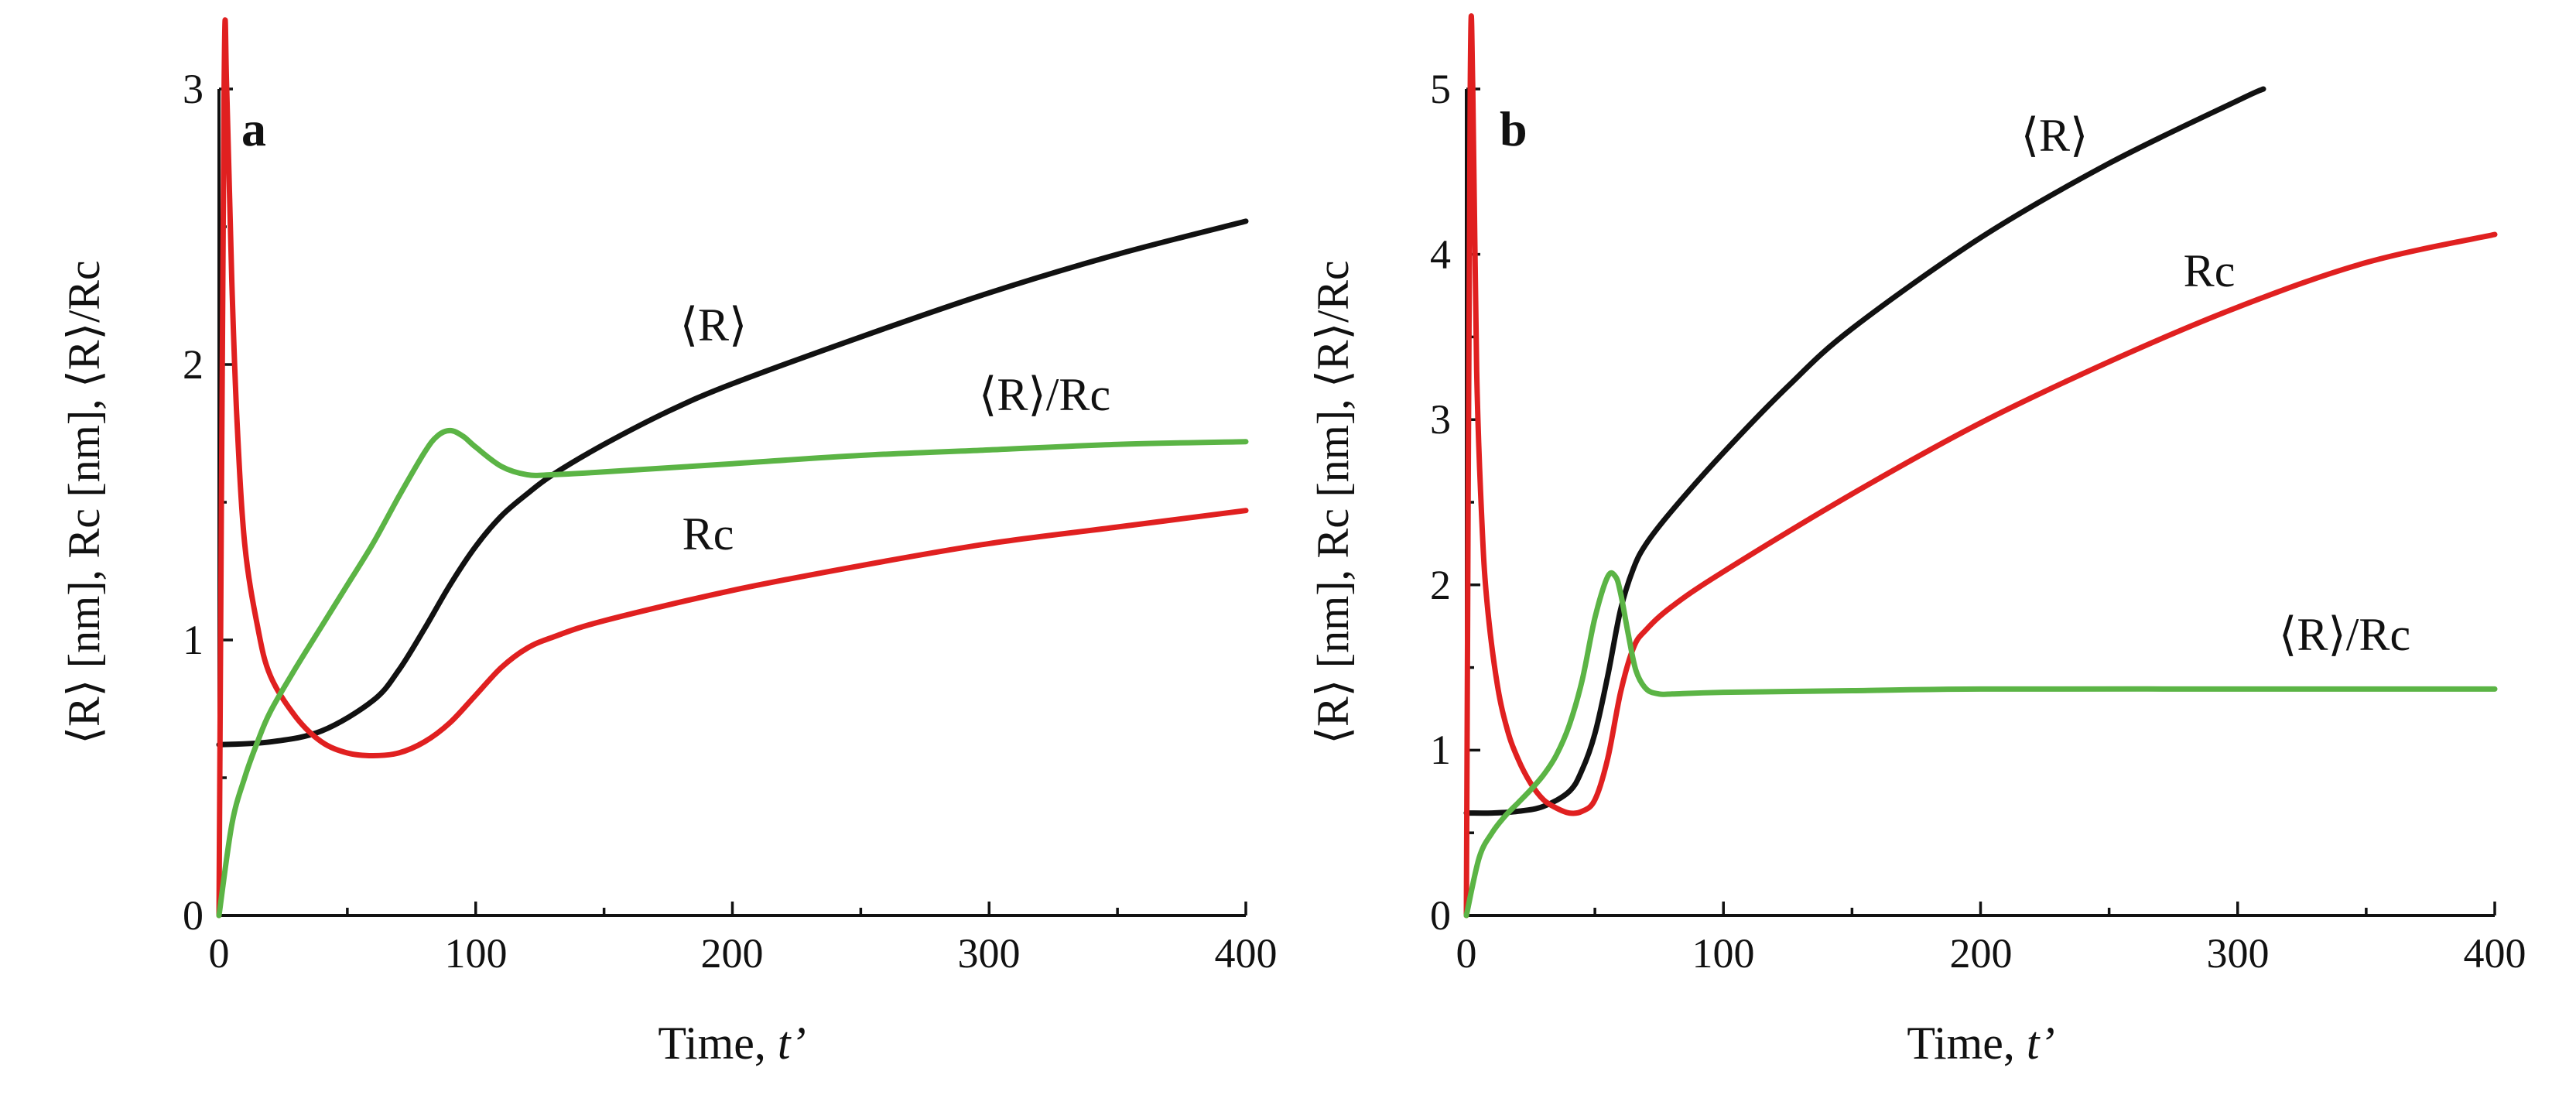 Image resolution: width=2576 pixels, height=1119 pixels. What do you see at coordinates (1514, 128) in the screenshot?
I see `panel-label-b: b` at bounding box center [1514, 128].